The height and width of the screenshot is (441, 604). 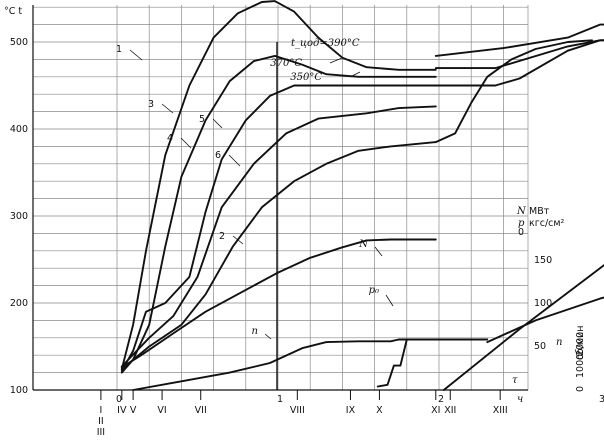 What do you see at coordinates (374, 290) in the screenshot?
I see `curve-label: p₀` at bounding box center [374, 290].